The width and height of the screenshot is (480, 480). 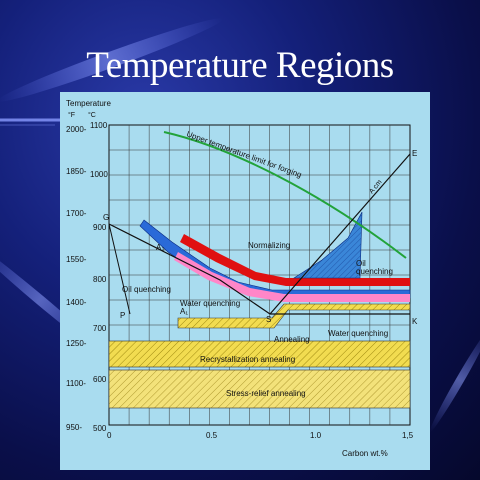 I want to click on label-water-quenching-right: Water quenching, so click(x=358, y=333).